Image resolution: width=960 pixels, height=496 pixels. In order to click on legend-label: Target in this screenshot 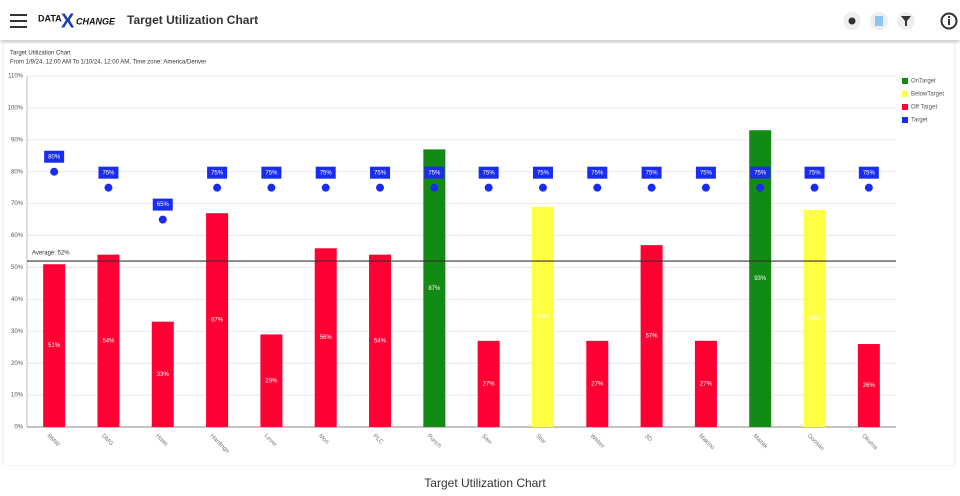, I will do `click(919, 121)`.